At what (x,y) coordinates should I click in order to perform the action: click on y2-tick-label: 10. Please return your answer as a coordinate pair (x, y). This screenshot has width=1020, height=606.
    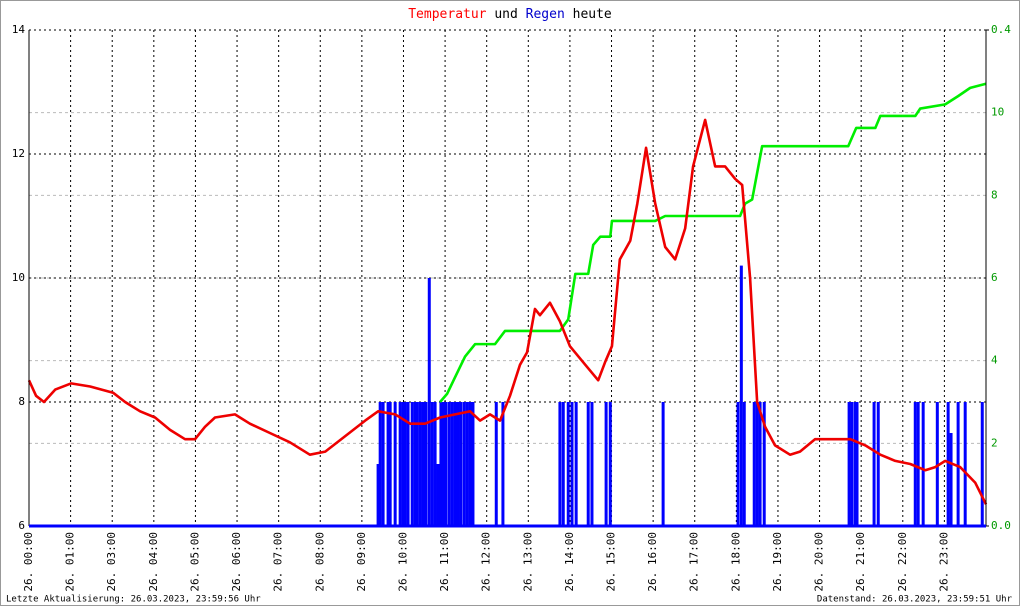
    Looking at the image, I should click on (997, 112).